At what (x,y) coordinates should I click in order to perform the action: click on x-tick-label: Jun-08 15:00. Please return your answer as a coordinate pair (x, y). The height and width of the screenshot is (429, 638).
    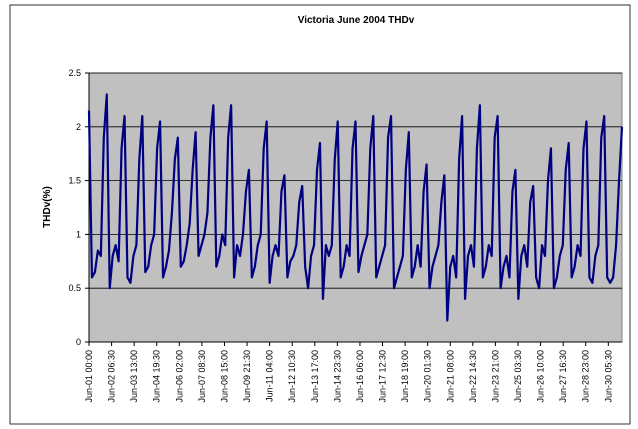
    Looking at the image, I should click on (224, 376).